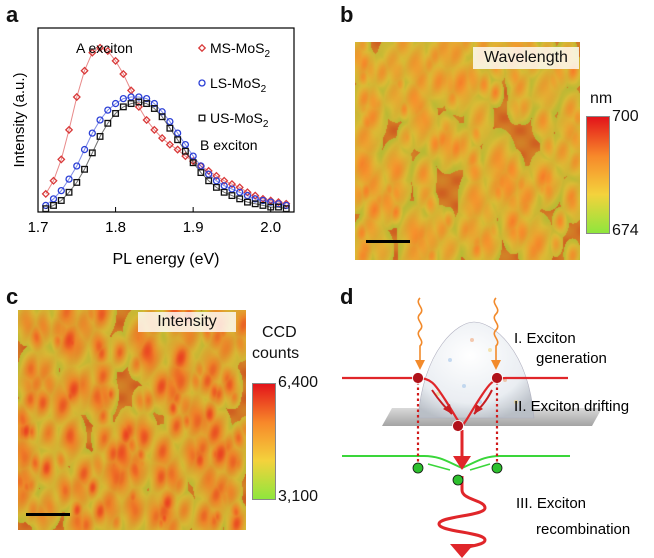 The width and height of the screenshot is (654, 558). Describe the element at coordinates (48, 514) in the screenshot. I see `scale-bar-c` at that location.